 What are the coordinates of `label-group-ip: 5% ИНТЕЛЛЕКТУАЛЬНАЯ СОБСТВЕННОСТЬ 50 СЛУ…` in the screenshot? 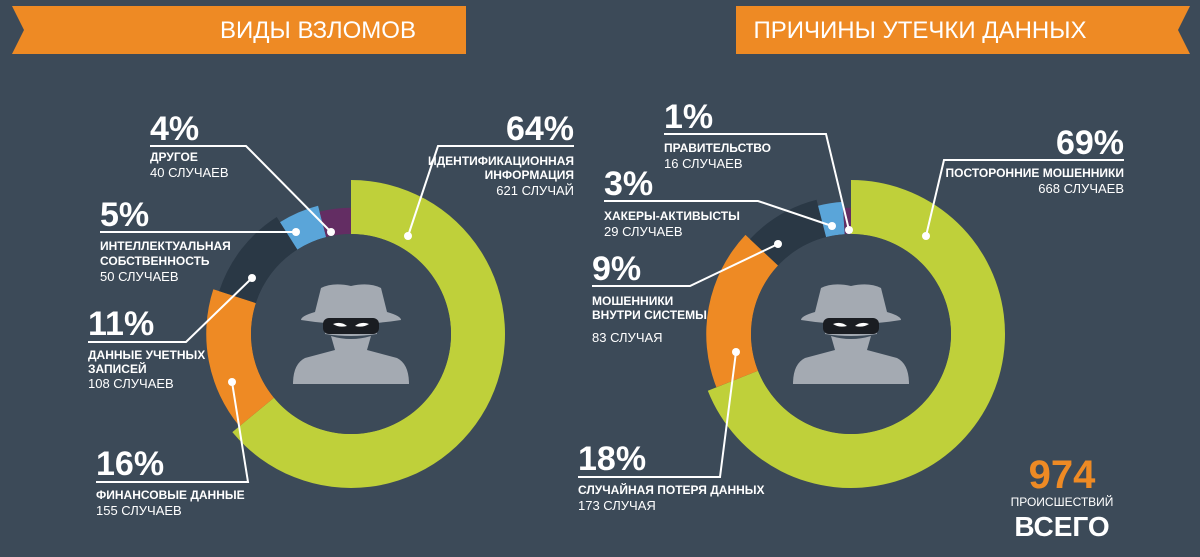 It's located at (200, 240).